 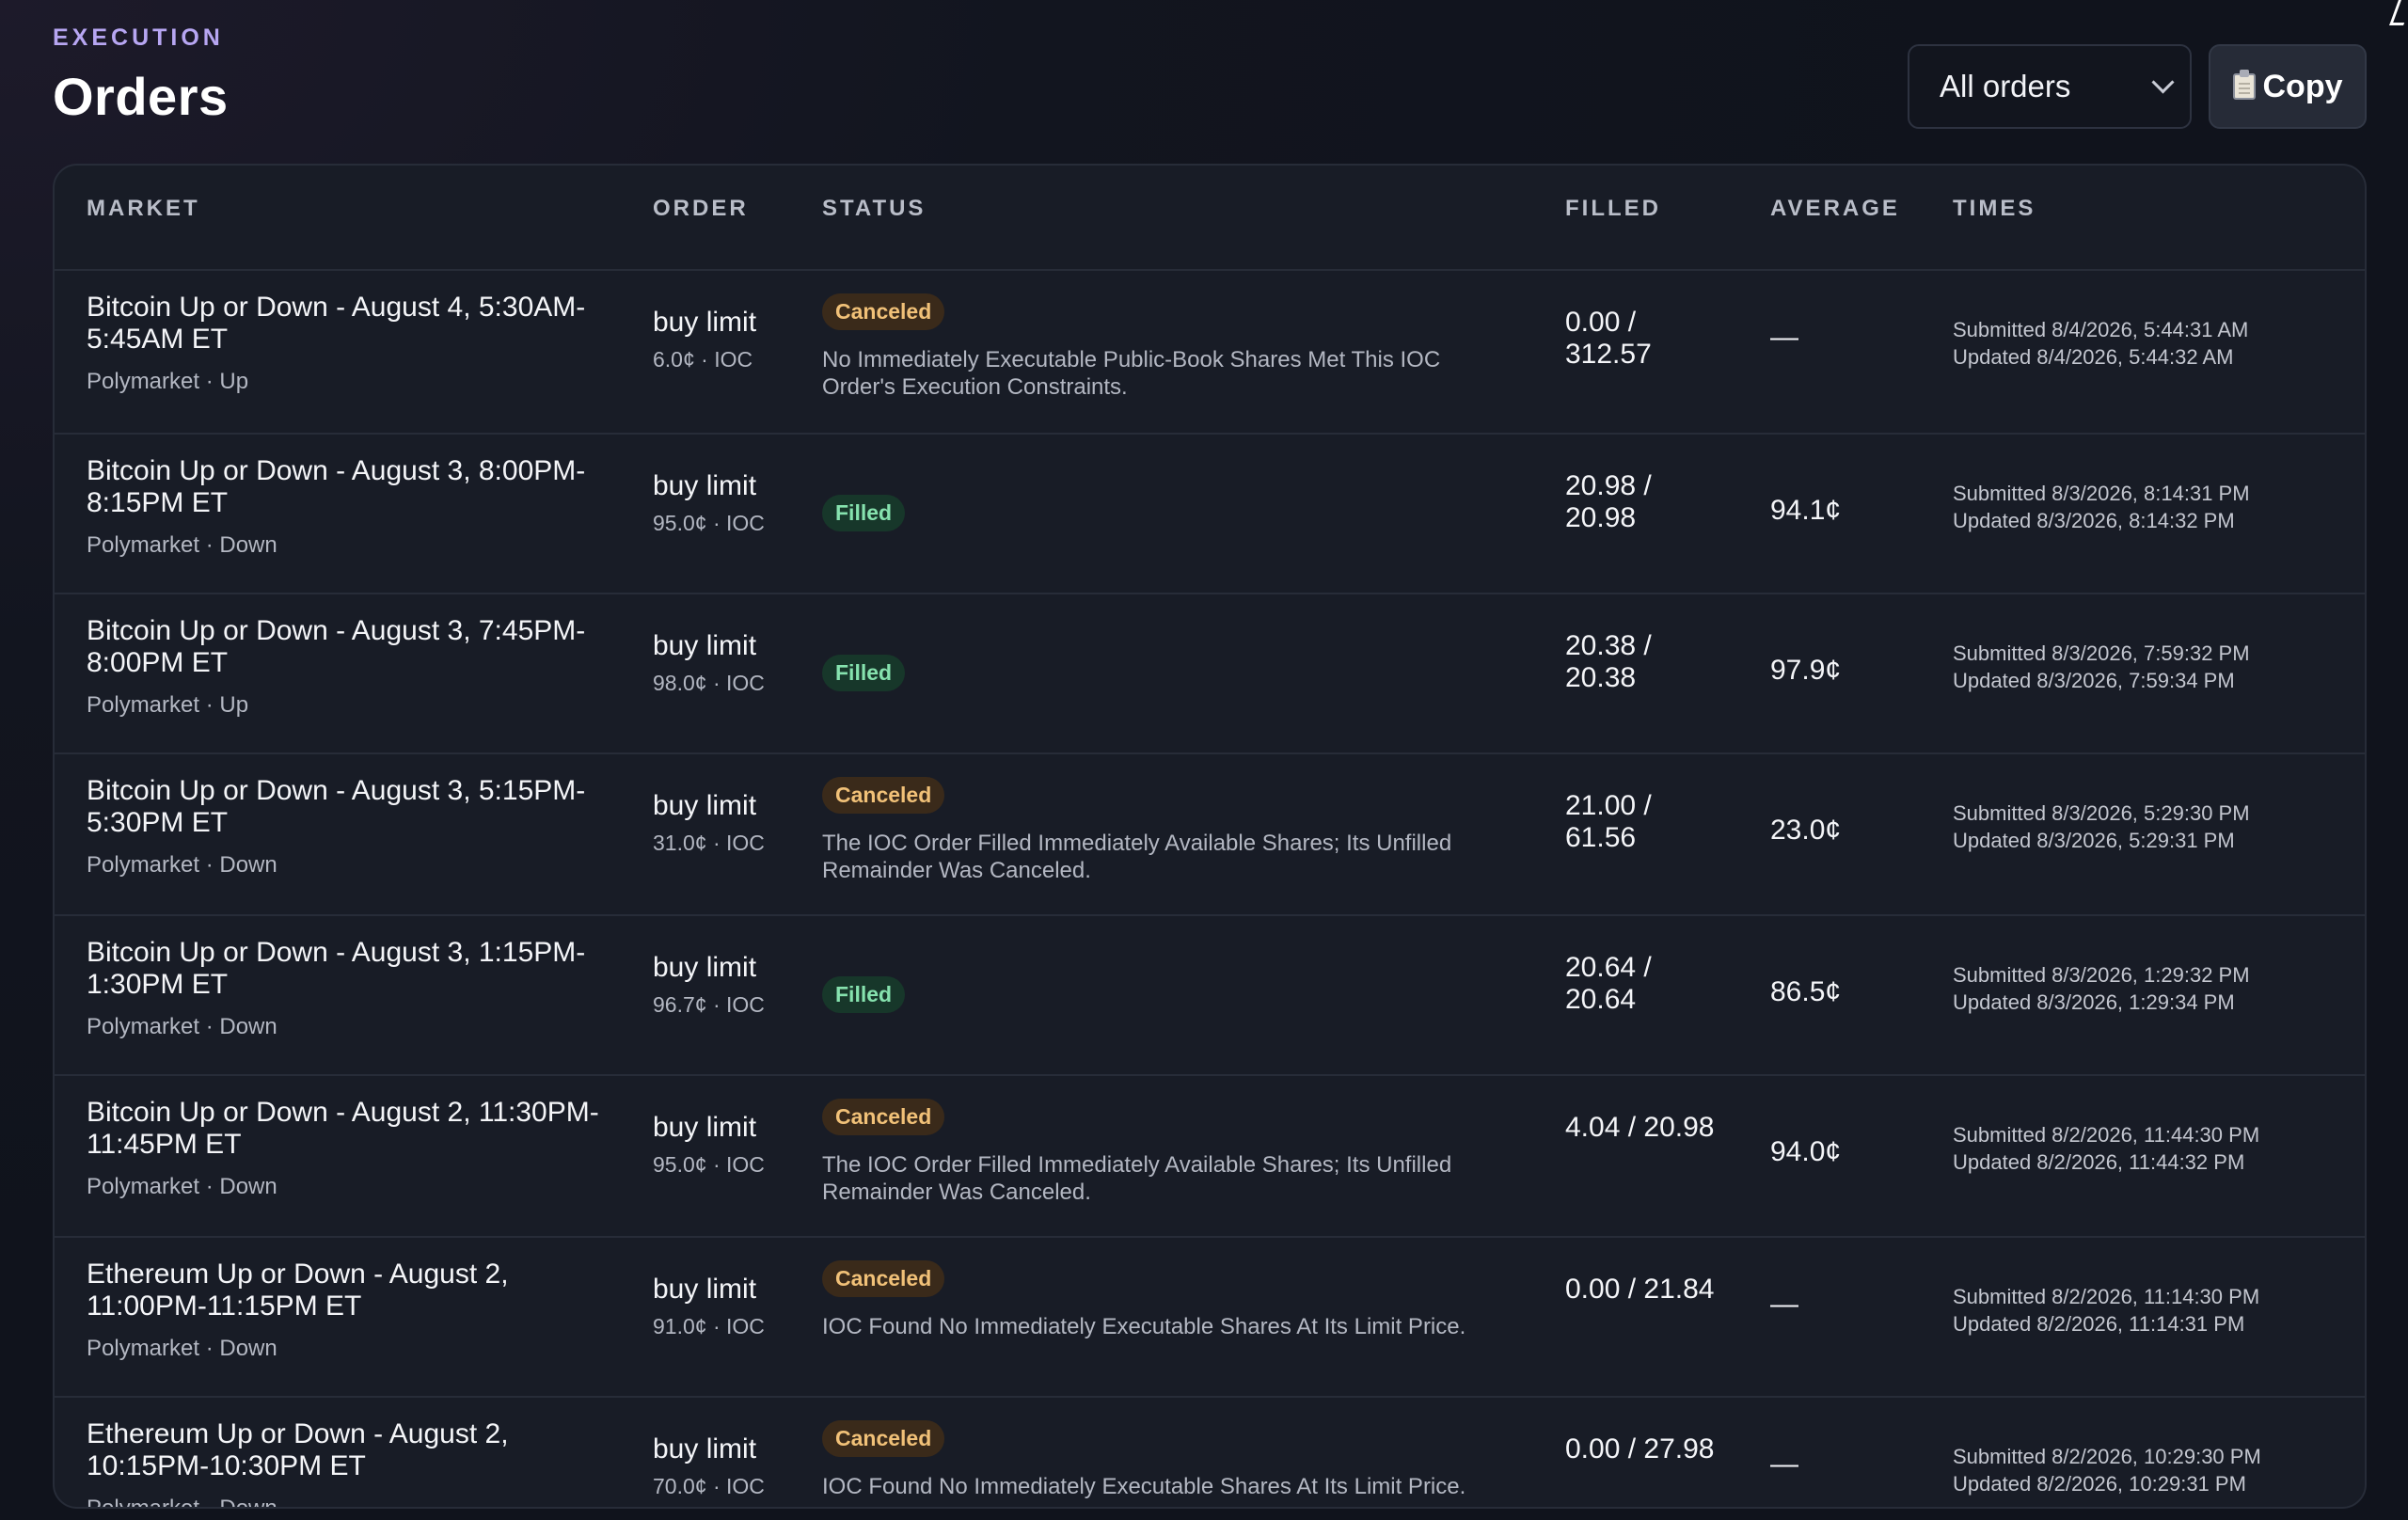 What do you see at coordinates (709, 843) in the screenshot?
I see `order-detail: 31.0¢ · IOC` at bounding box center [709, 843].